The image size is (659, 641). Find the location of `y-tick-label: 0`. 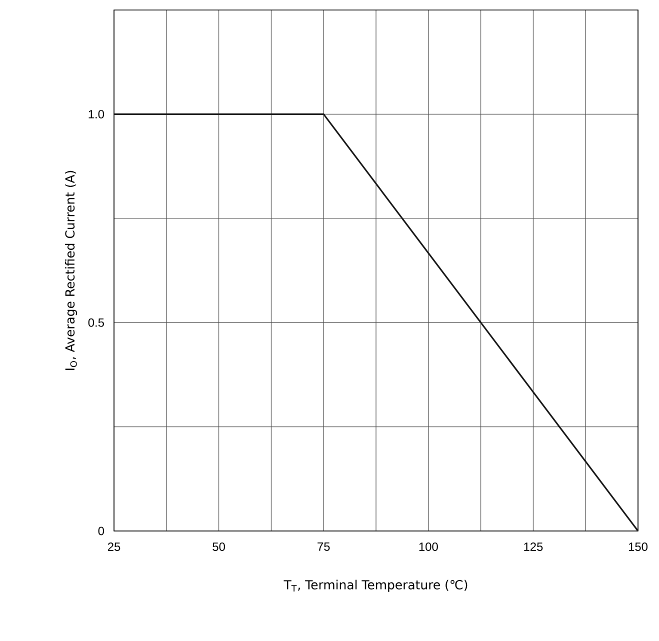

y-tick-label: 0 is located at coordinates (101, 531).